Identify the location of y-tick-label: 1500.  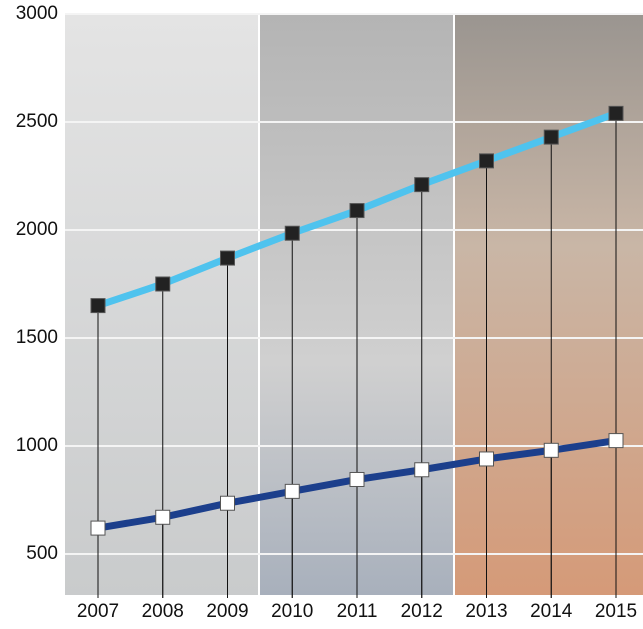
(37, 337).